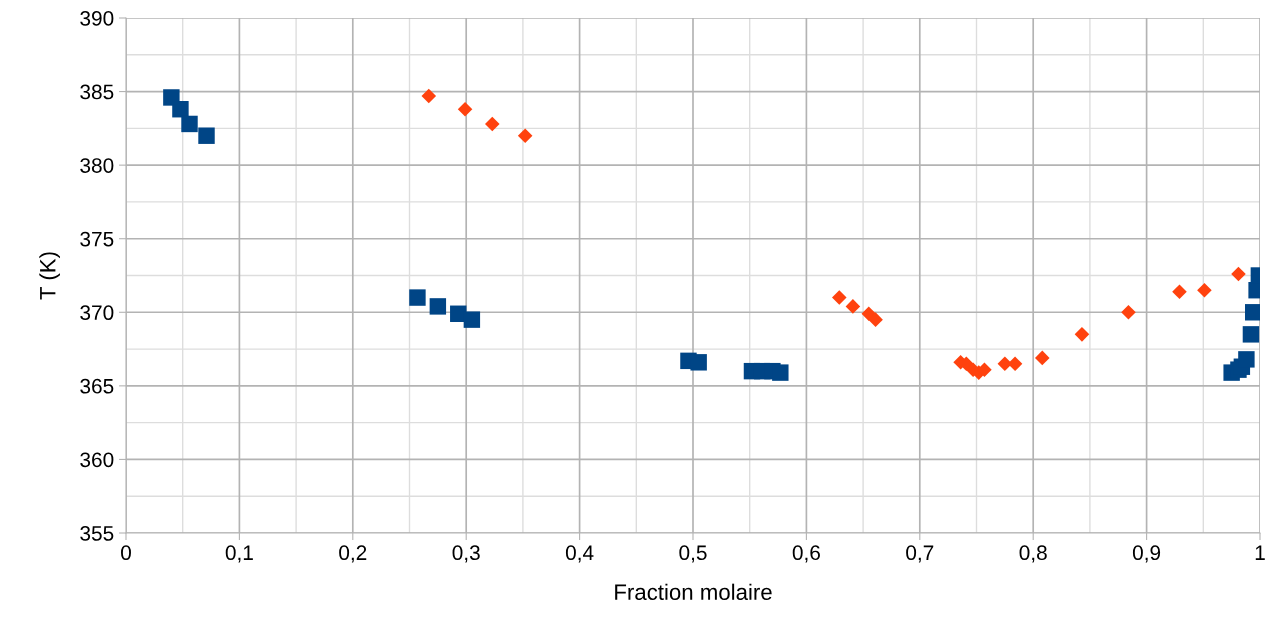 This screenshot has width=1277, height=630. What do you see at coordinates (97, 313) in the screenshot?
I see `y-tick-label: 370` at bounding box center [97, 313].